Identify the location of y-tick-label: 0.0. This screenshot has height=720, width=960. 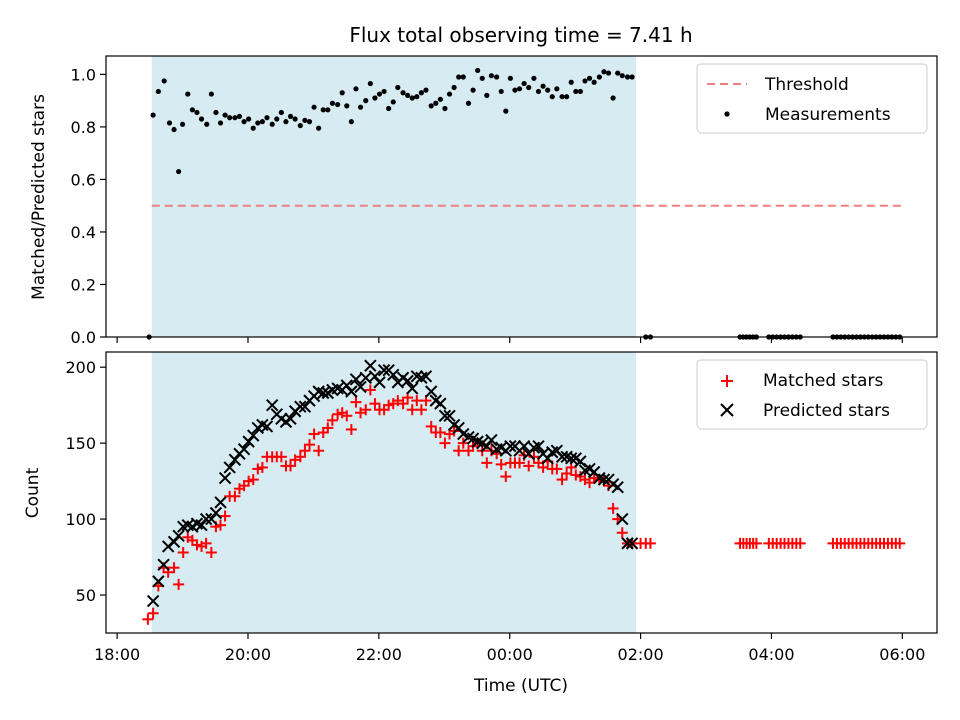
(83, 337).